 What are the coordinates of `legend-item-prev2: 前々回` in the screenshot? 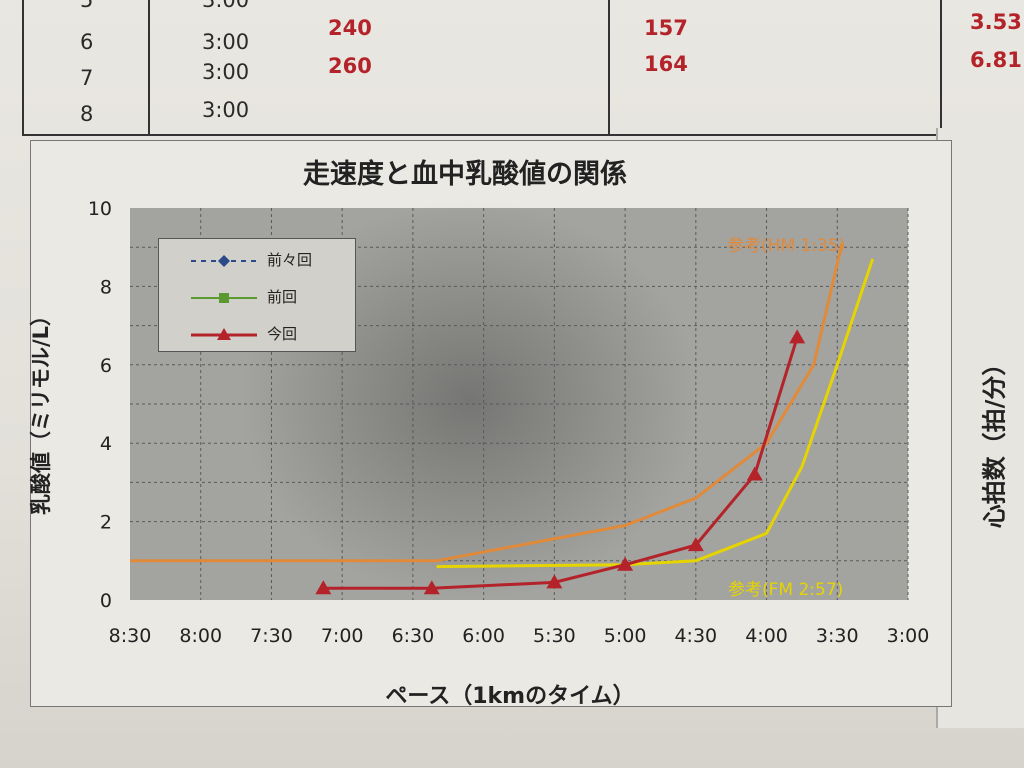 It's located at (269, 261).